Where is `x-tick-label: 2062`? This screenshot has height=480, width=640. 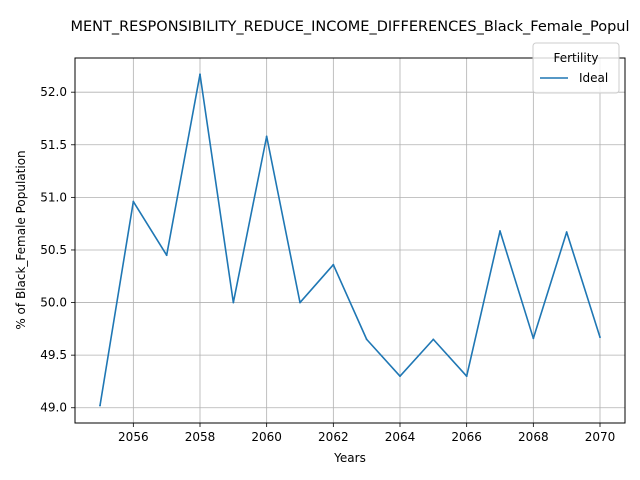
x-tick-label: 2062 is located at coordinates (333, 437).